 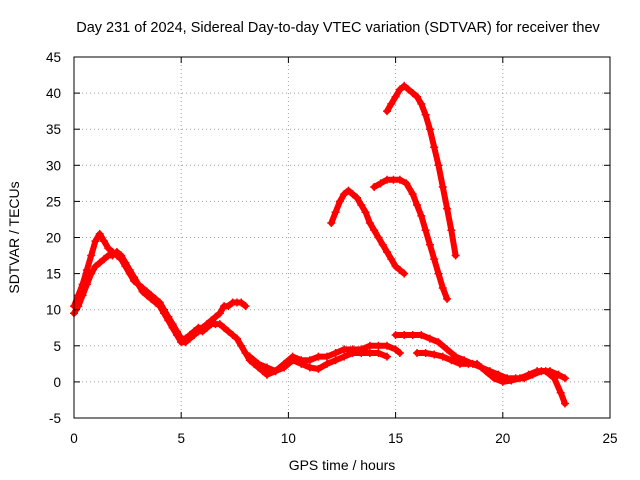 I want to click on y-axis-label: SDTVAR / TECUs, so click(x=14, y=237).